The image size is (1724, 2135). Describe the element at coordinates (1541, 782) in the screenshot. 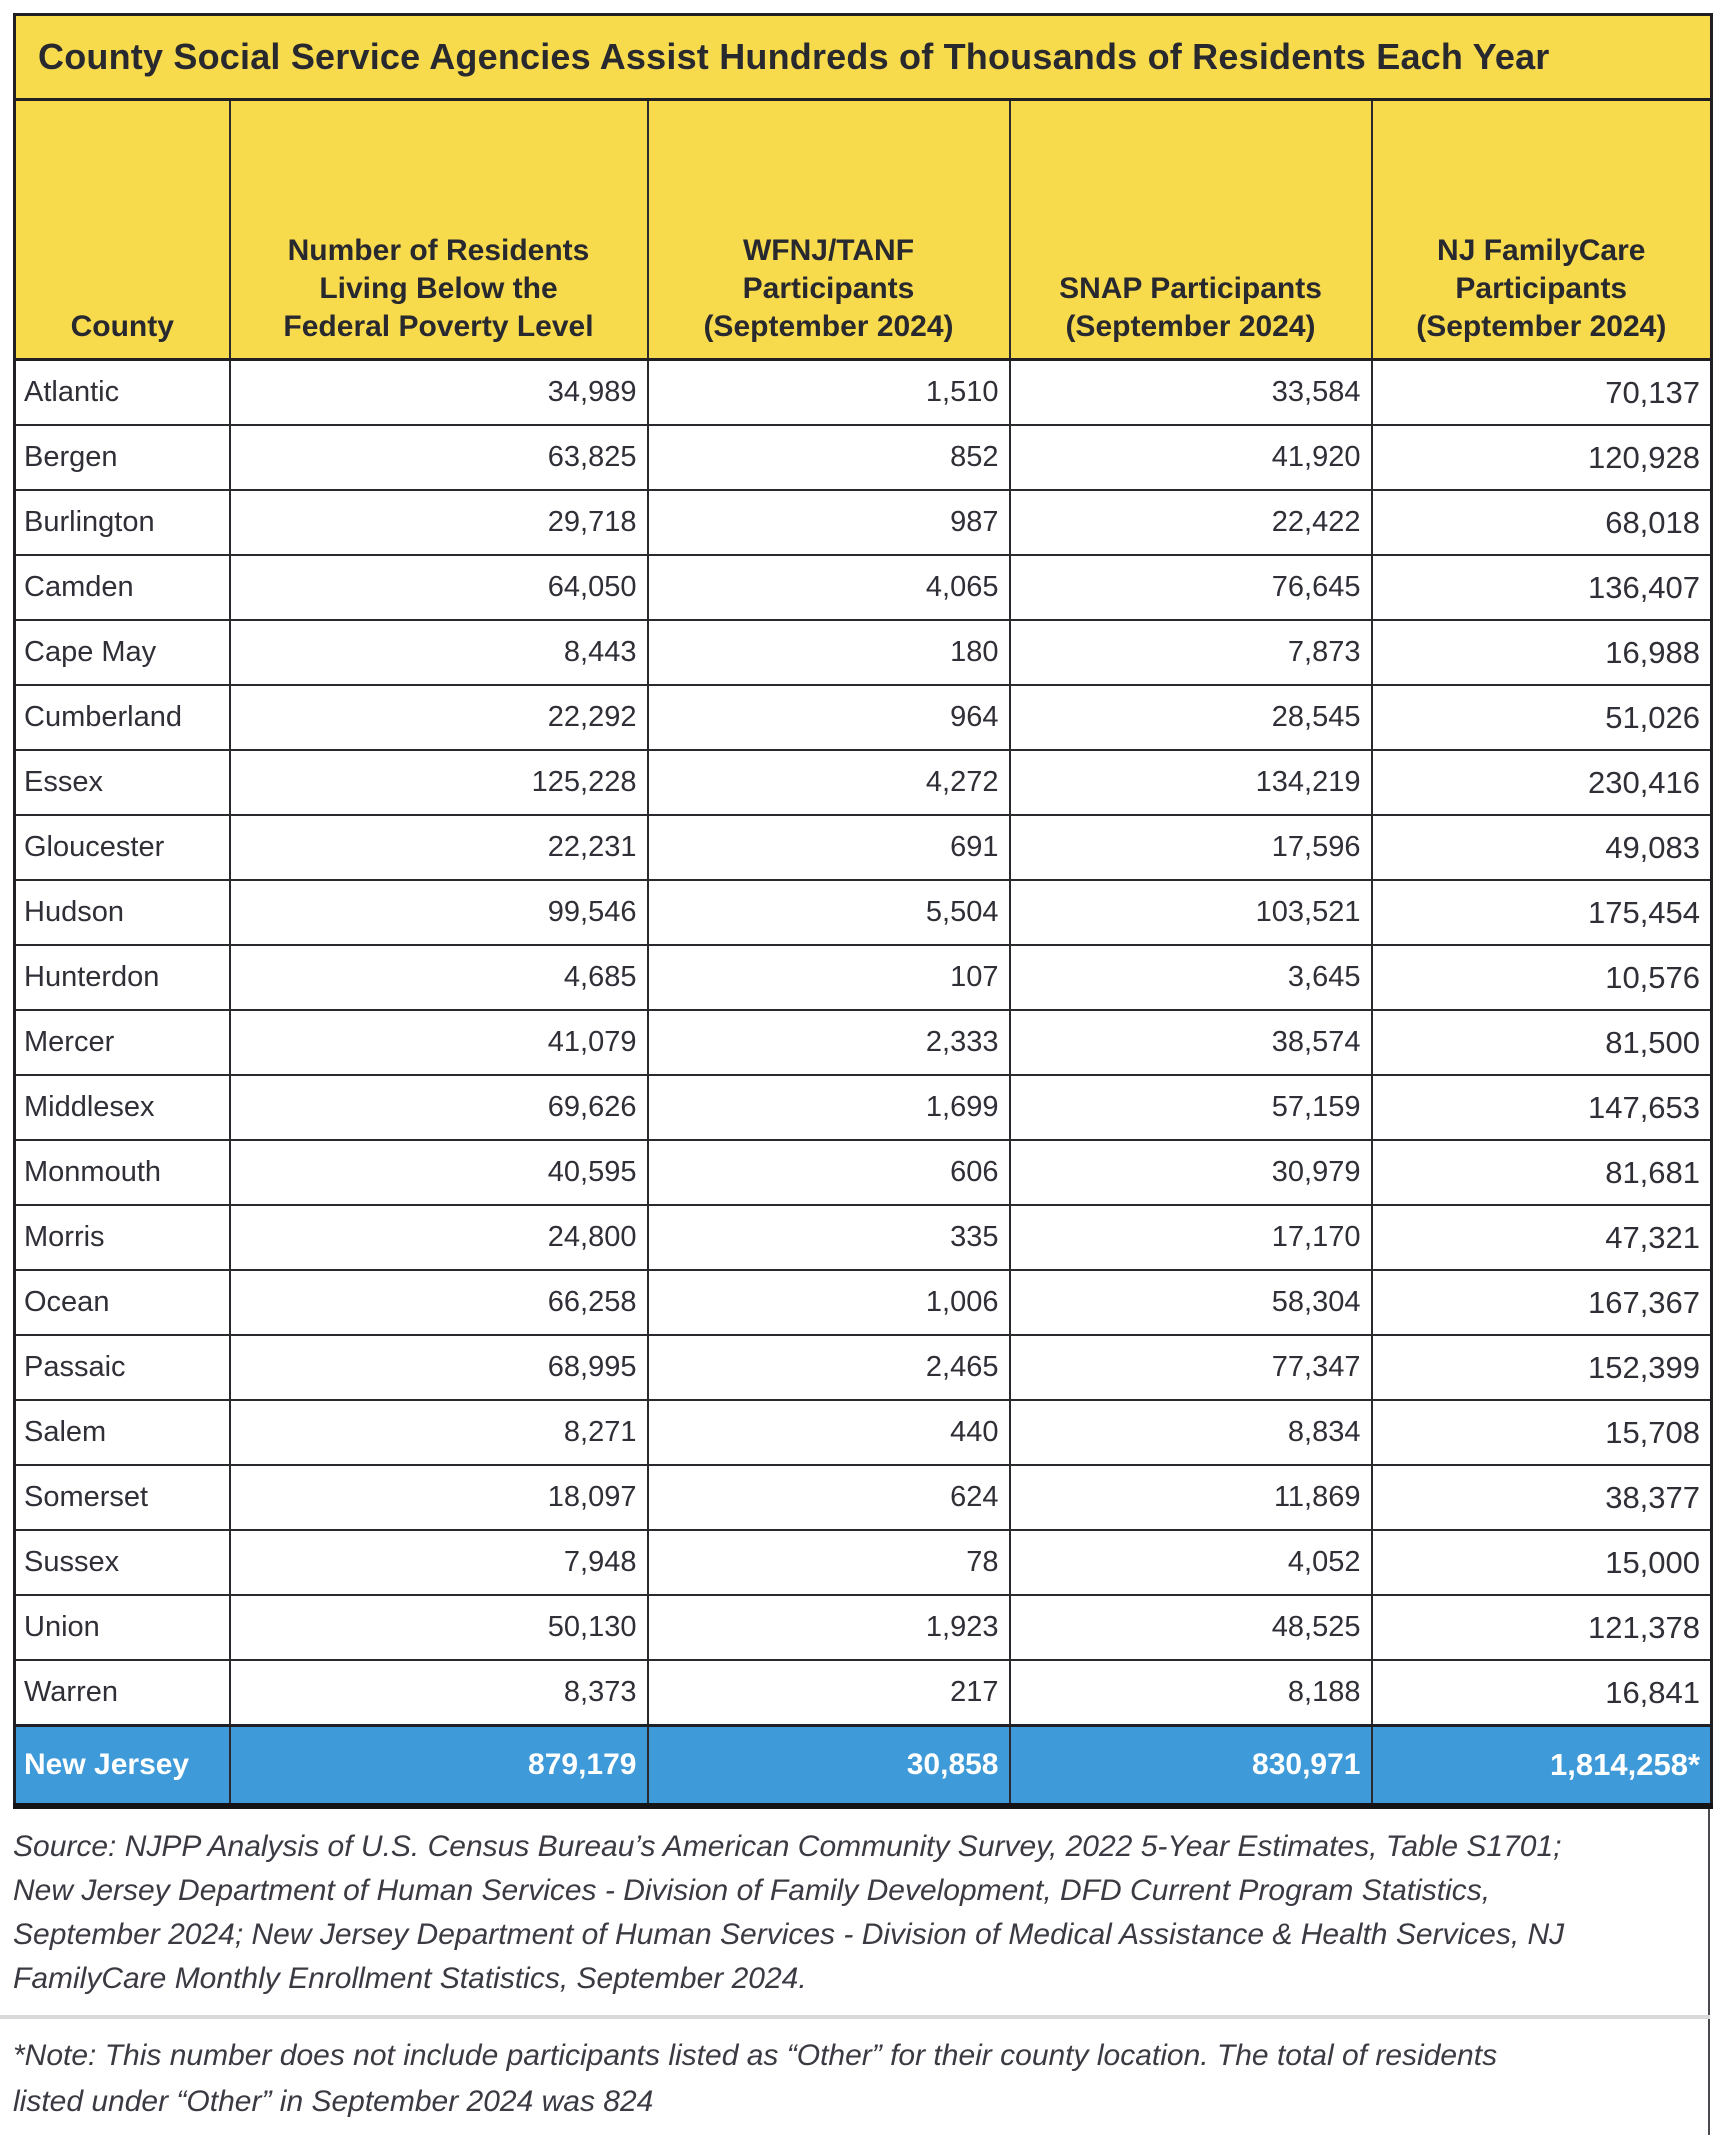

I see `familycare-cell: 230,416` at that location.